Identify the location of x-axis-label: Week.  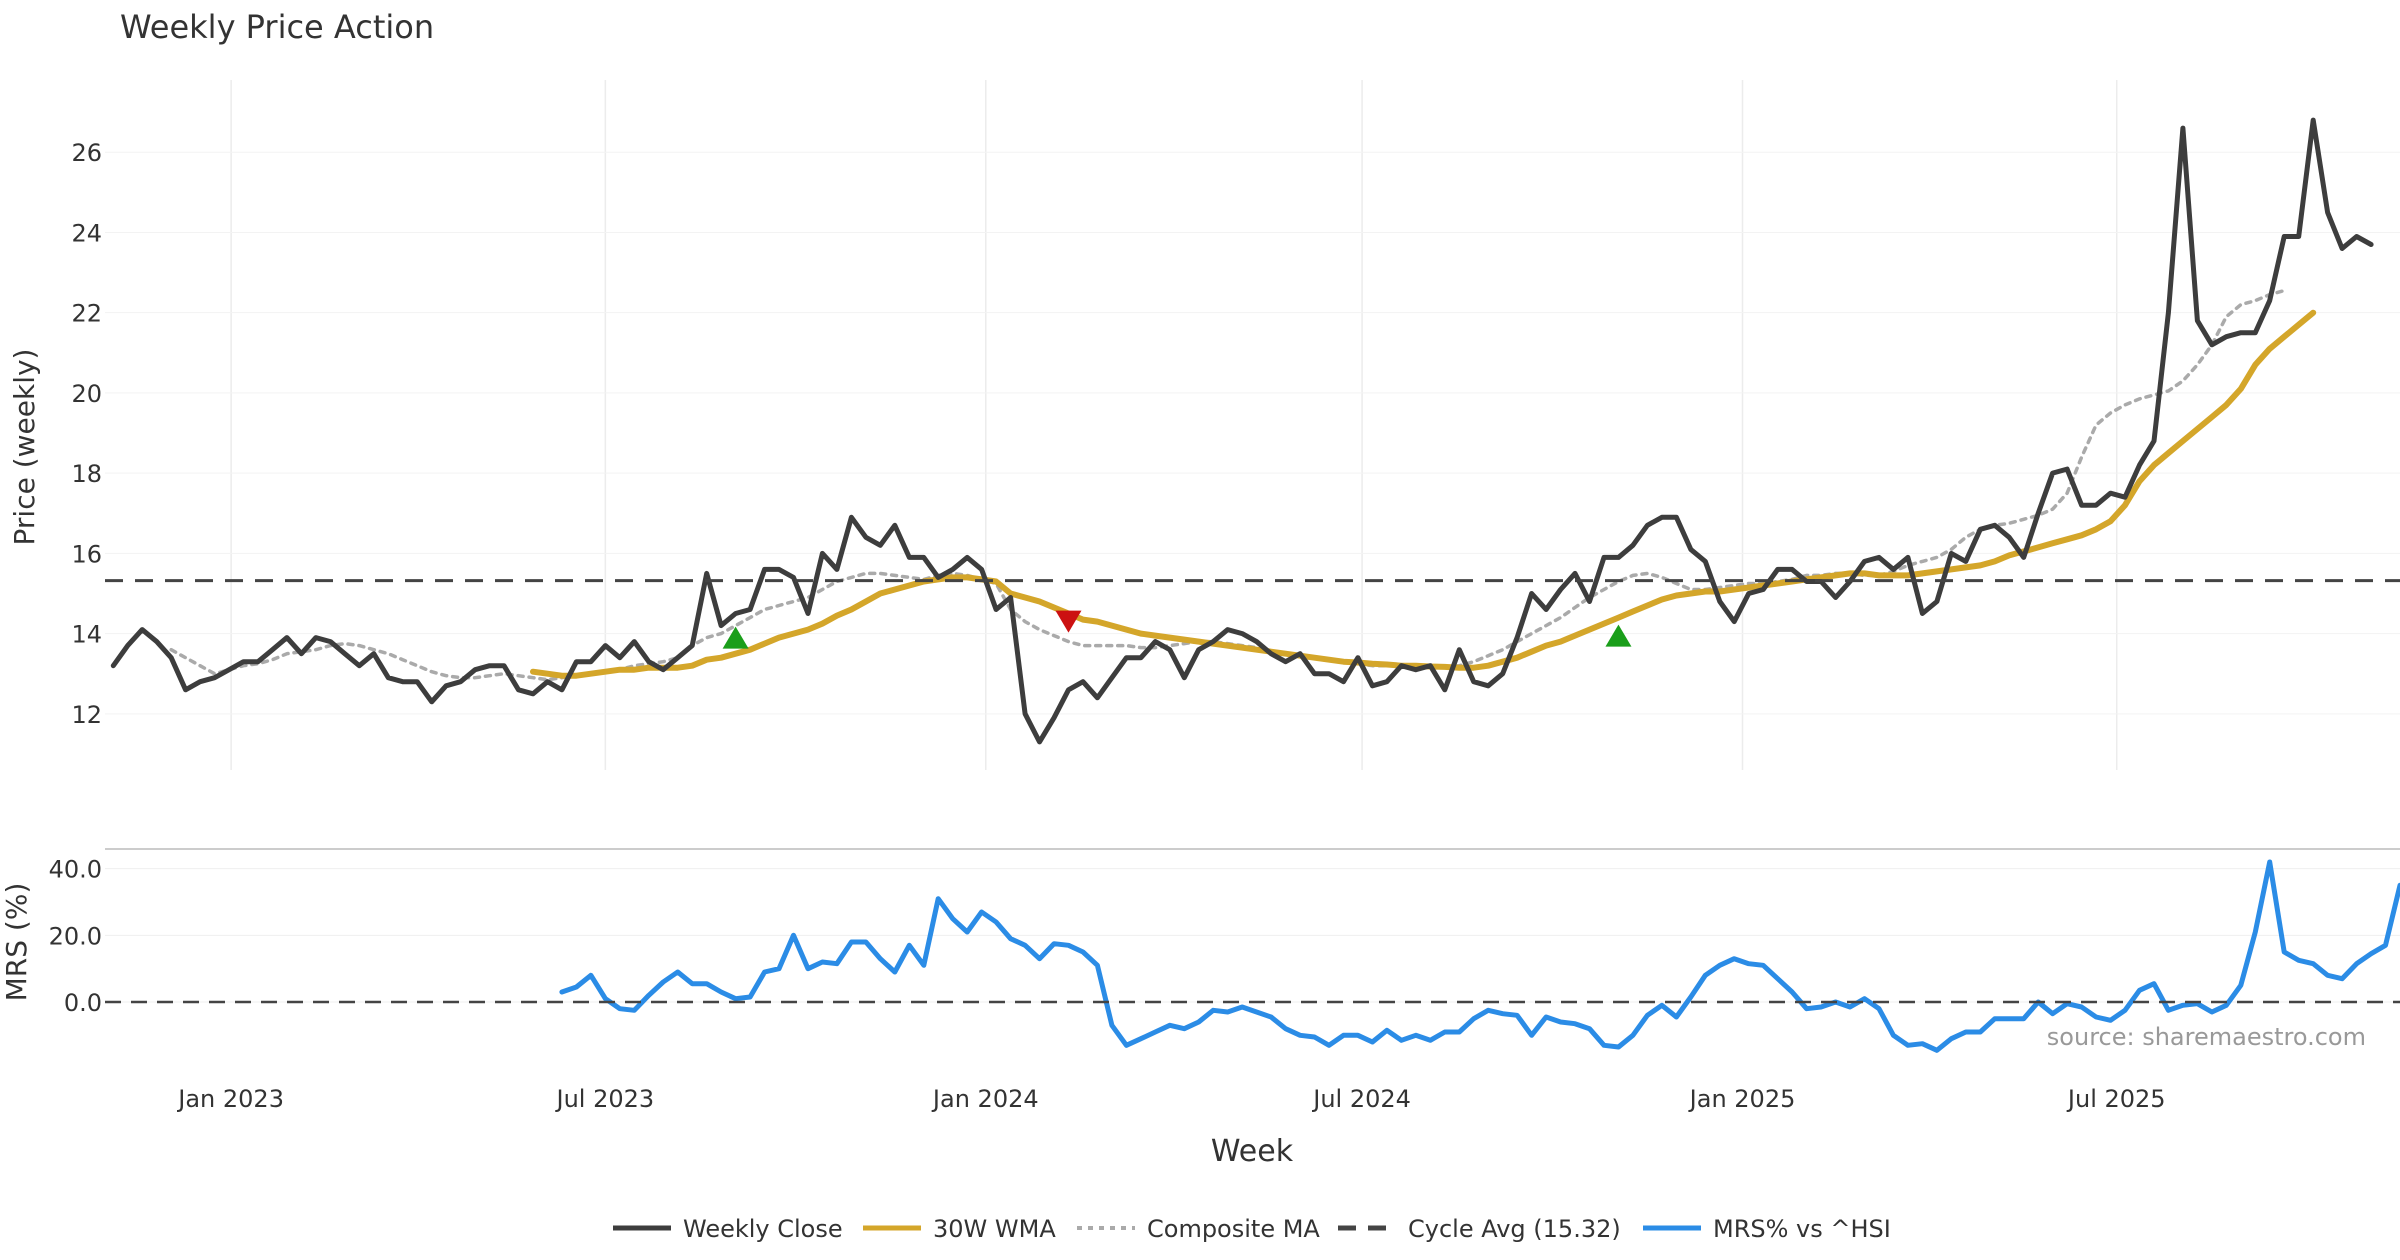
(1252, 1151).